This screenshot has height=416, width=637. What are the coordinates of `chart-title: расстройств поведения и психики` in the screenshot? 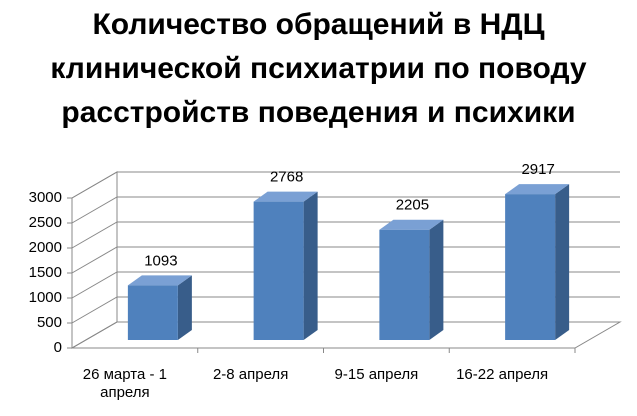 It's located at (318, 112).